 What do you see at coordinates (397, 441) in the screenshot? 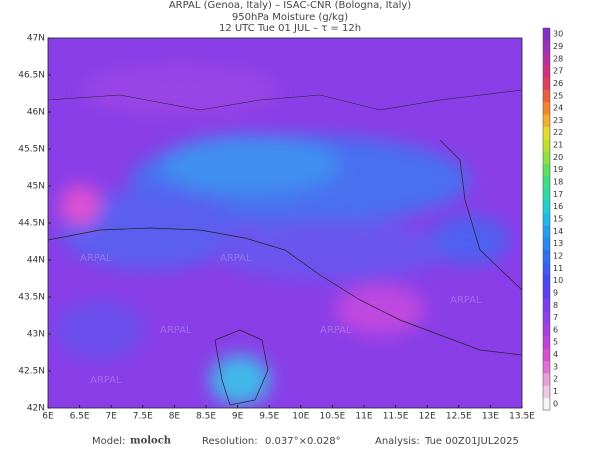
I see `footer-label: Analysis:` at bounding box center [397, 441].